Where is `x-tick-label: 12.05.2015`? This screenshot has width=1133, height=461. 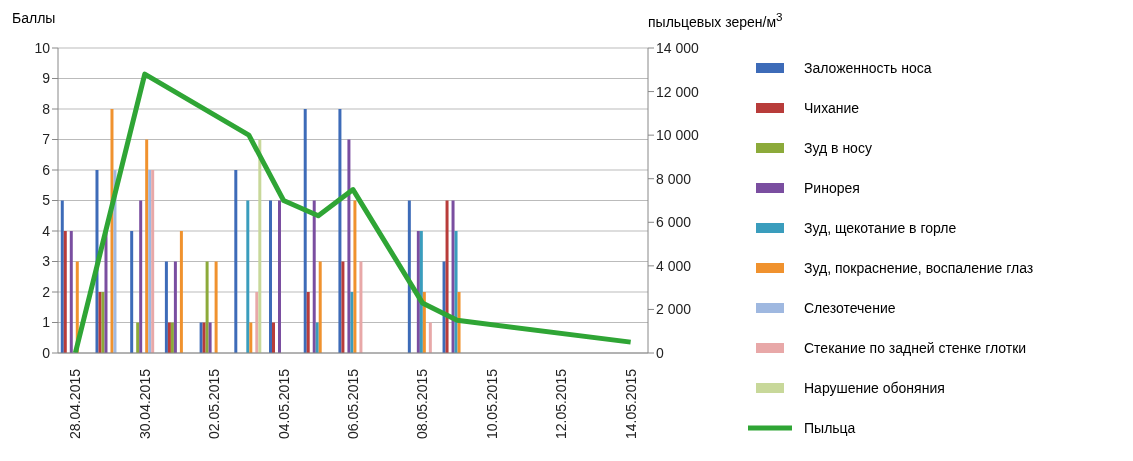
x-tick-label: 12.05.2015 is located at coordinates (561, 404).